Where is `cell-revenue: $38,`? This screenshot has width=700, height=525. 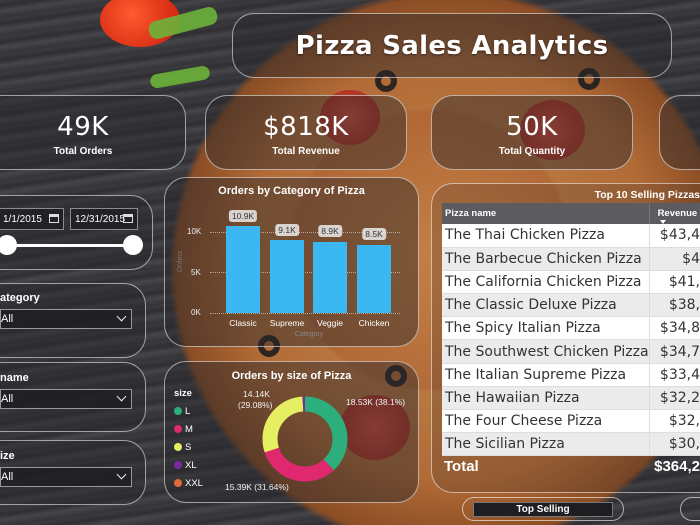 cell-revenue: $38, is located at coordinates (674, 305).